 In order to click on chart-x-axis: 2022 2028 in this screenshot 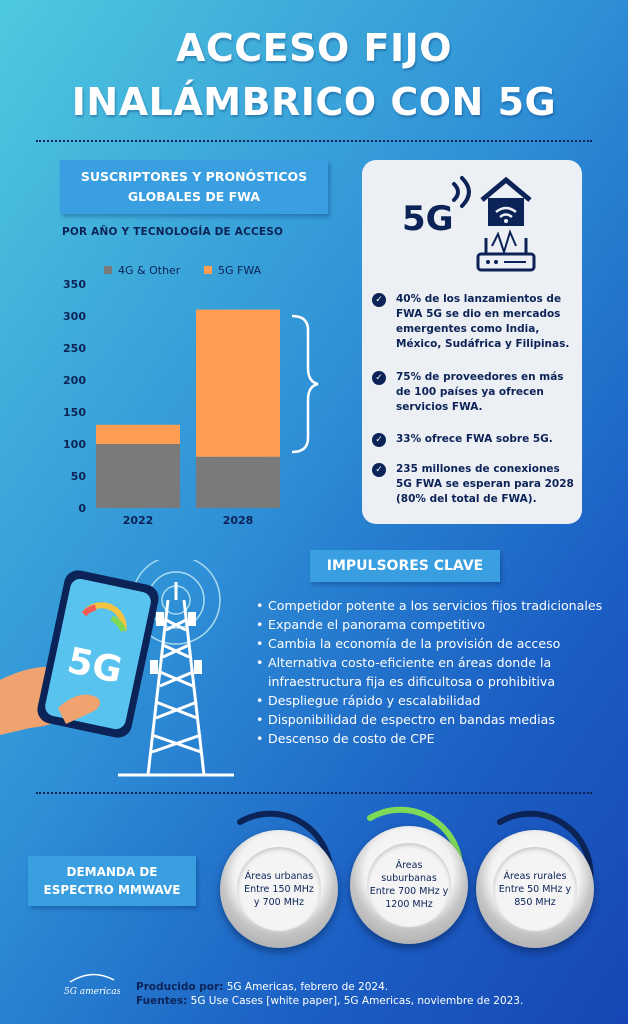, I will do `click(188, 520)`.